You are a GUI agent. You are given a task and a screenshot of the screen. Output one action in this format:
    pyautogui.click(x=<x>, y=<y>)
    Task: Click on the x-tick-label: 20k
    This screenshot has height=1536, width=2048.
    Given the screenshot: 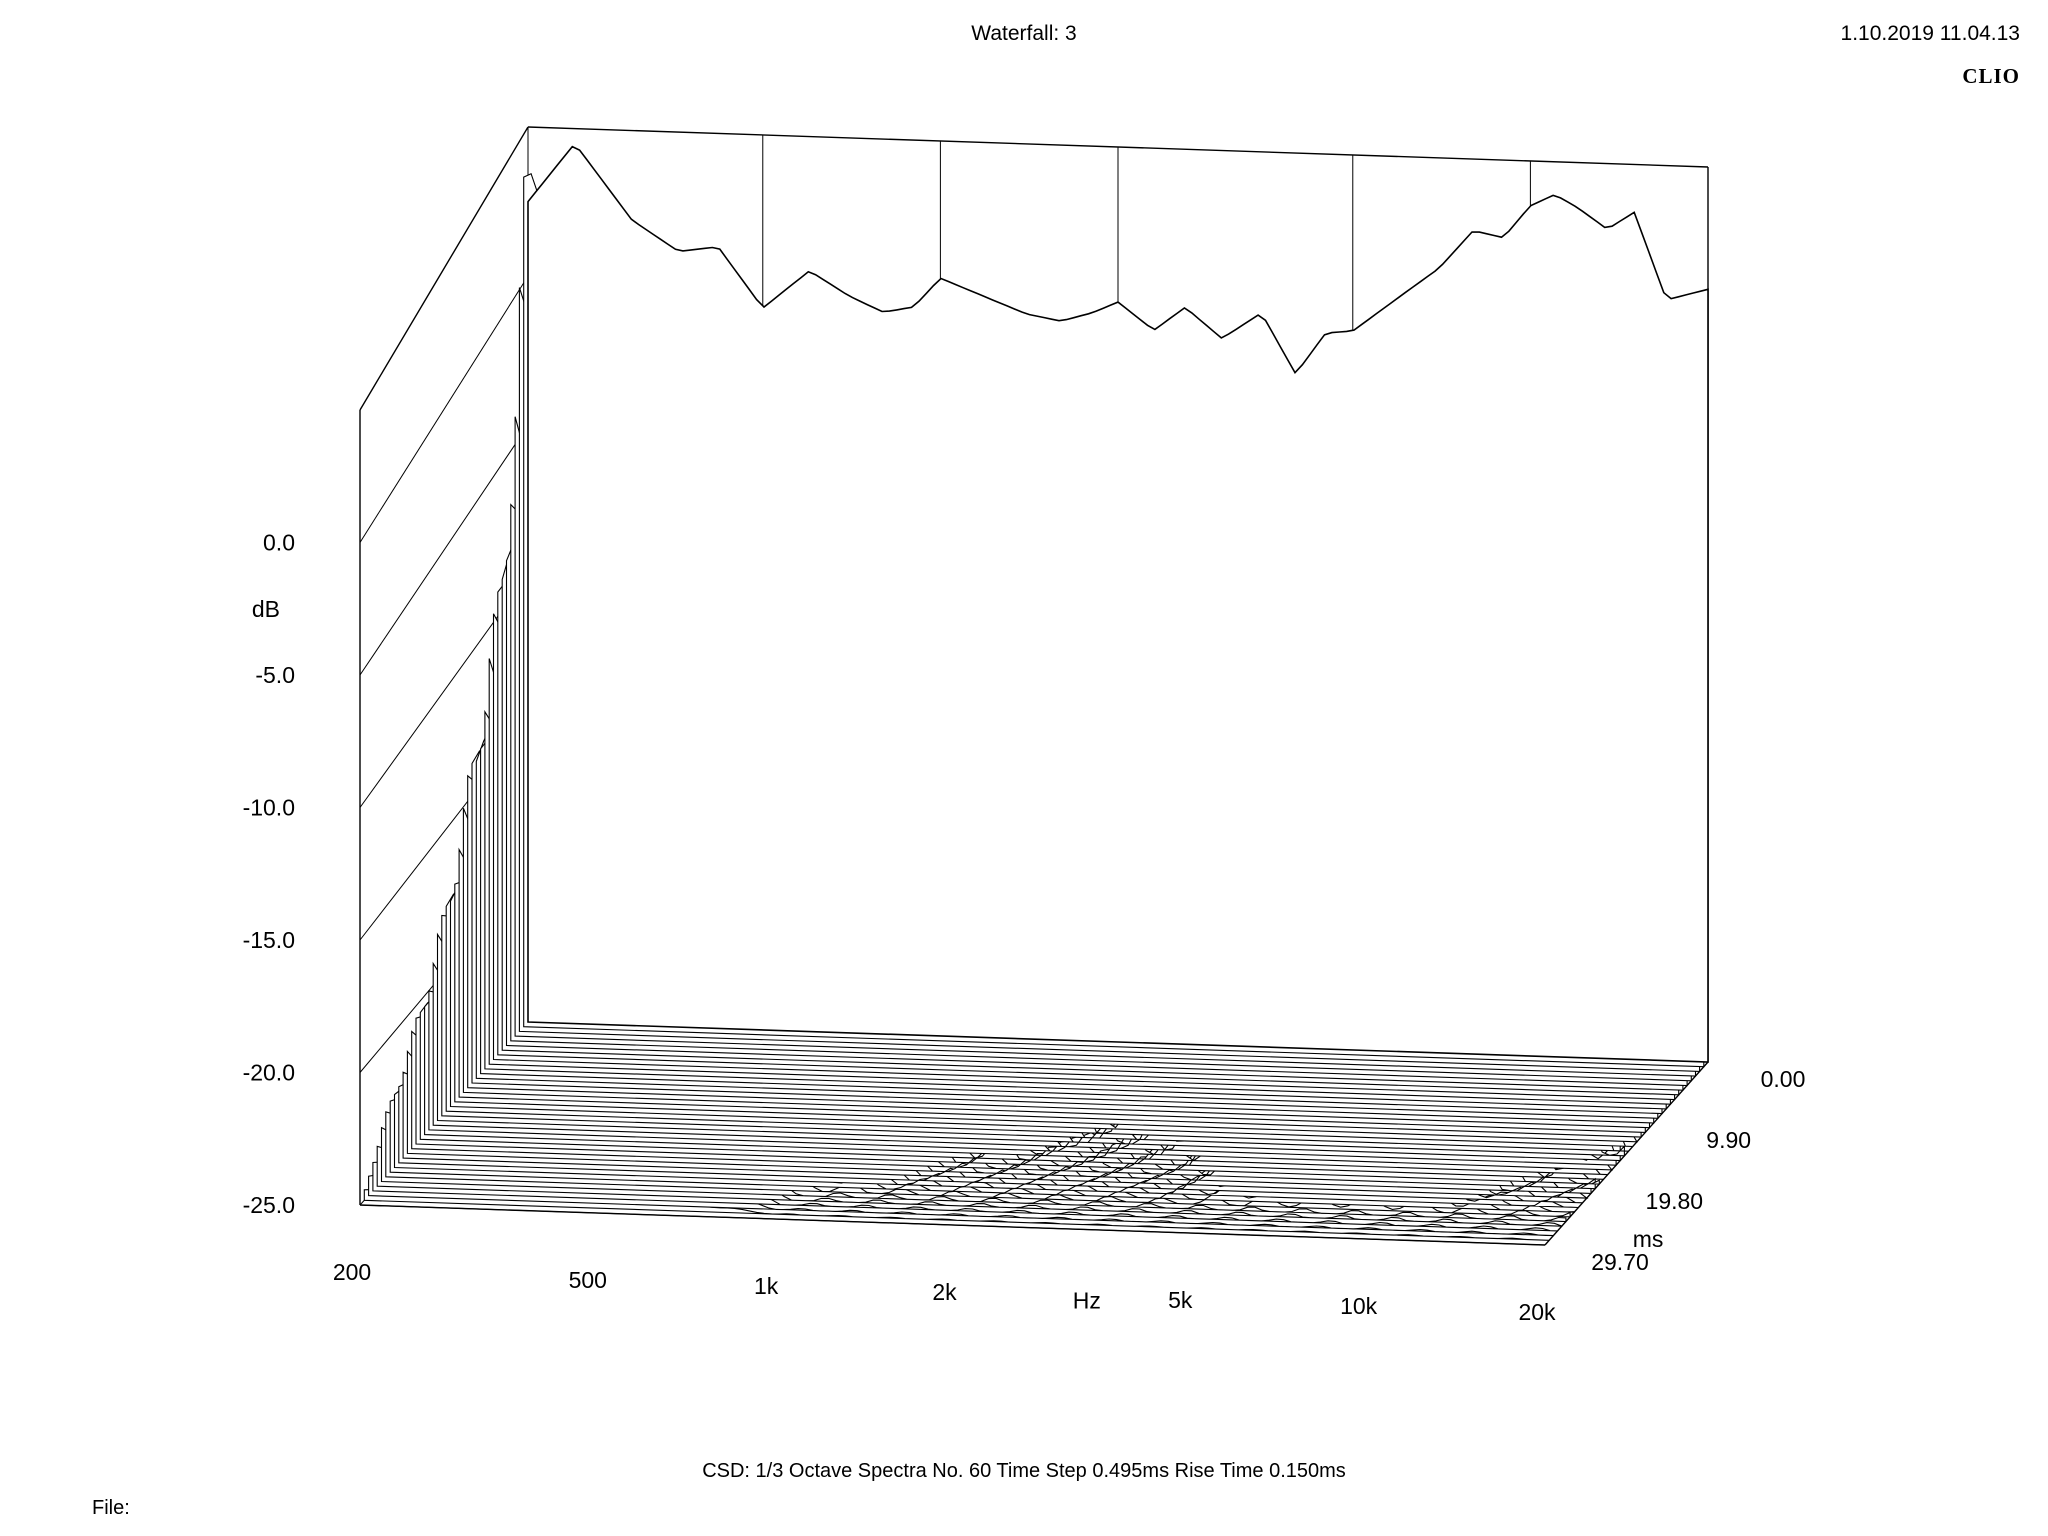 What is the action you would take?
    pyautogui.click(x=1537, y=1312)
    